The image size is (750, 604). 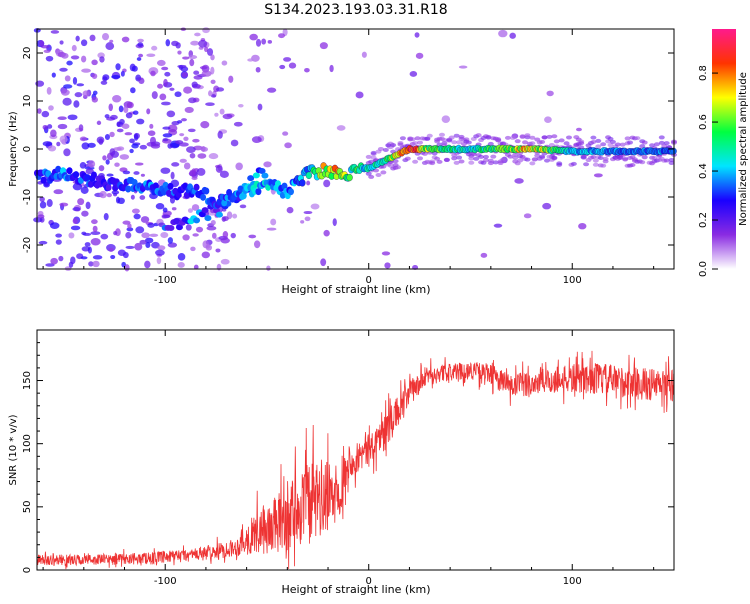 I want to click on colorbar-tick-label: 0.2, so click(x=703, y=220).